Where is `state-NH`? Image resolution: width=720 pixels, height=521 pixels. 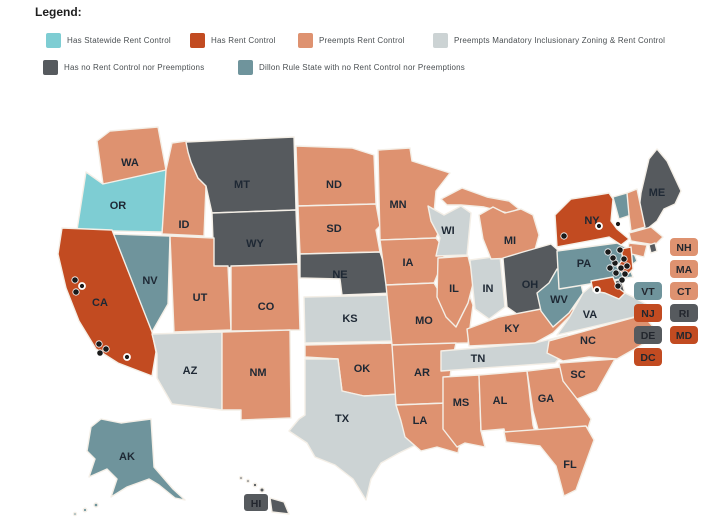
state-NH is located at coordinates (636, 210).